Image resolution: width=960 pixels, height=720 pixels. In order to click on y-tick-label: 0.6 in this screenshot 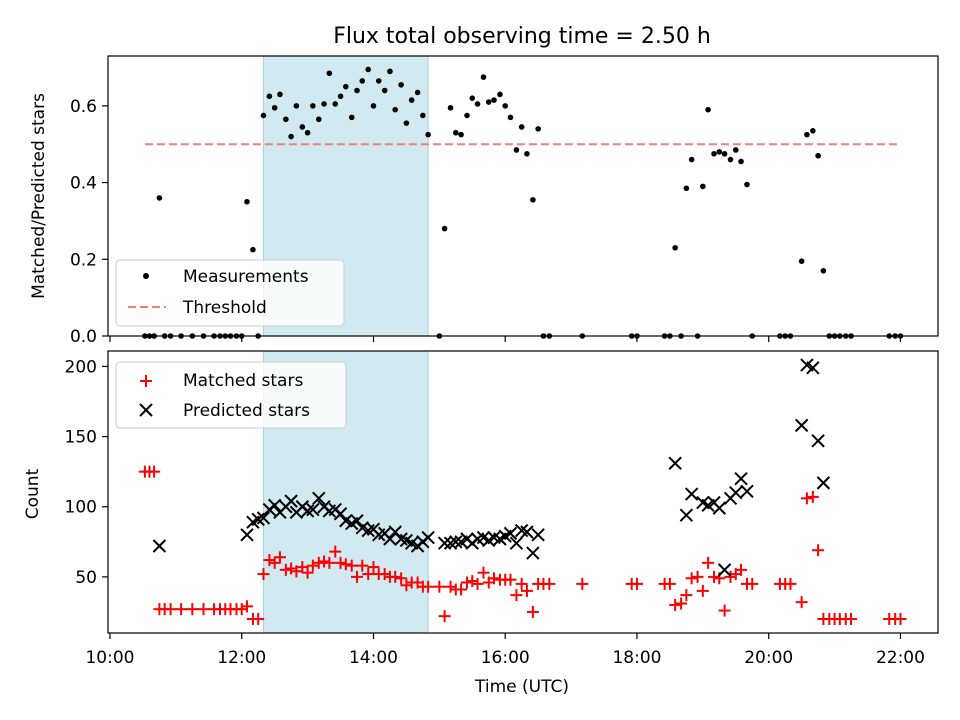, I will do `click(83, 107)`.